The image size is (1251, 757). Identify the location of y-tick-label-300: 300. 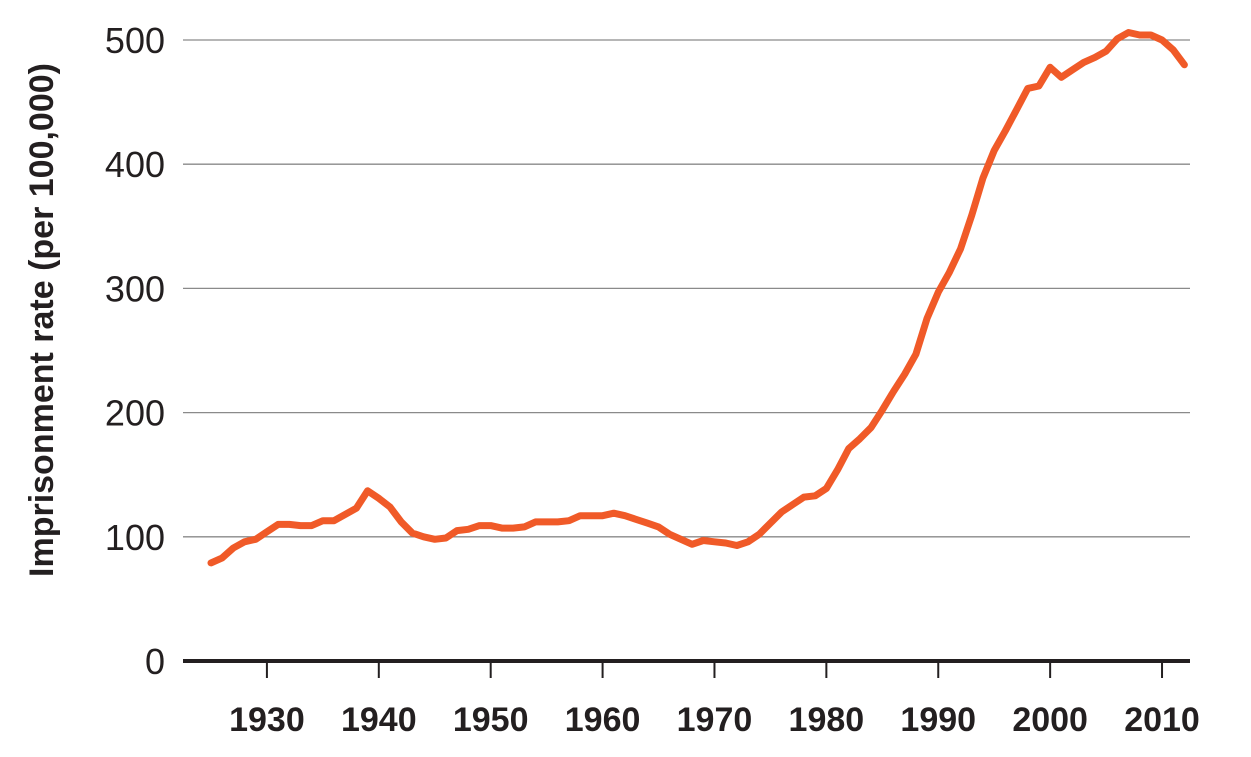
(135, 288).